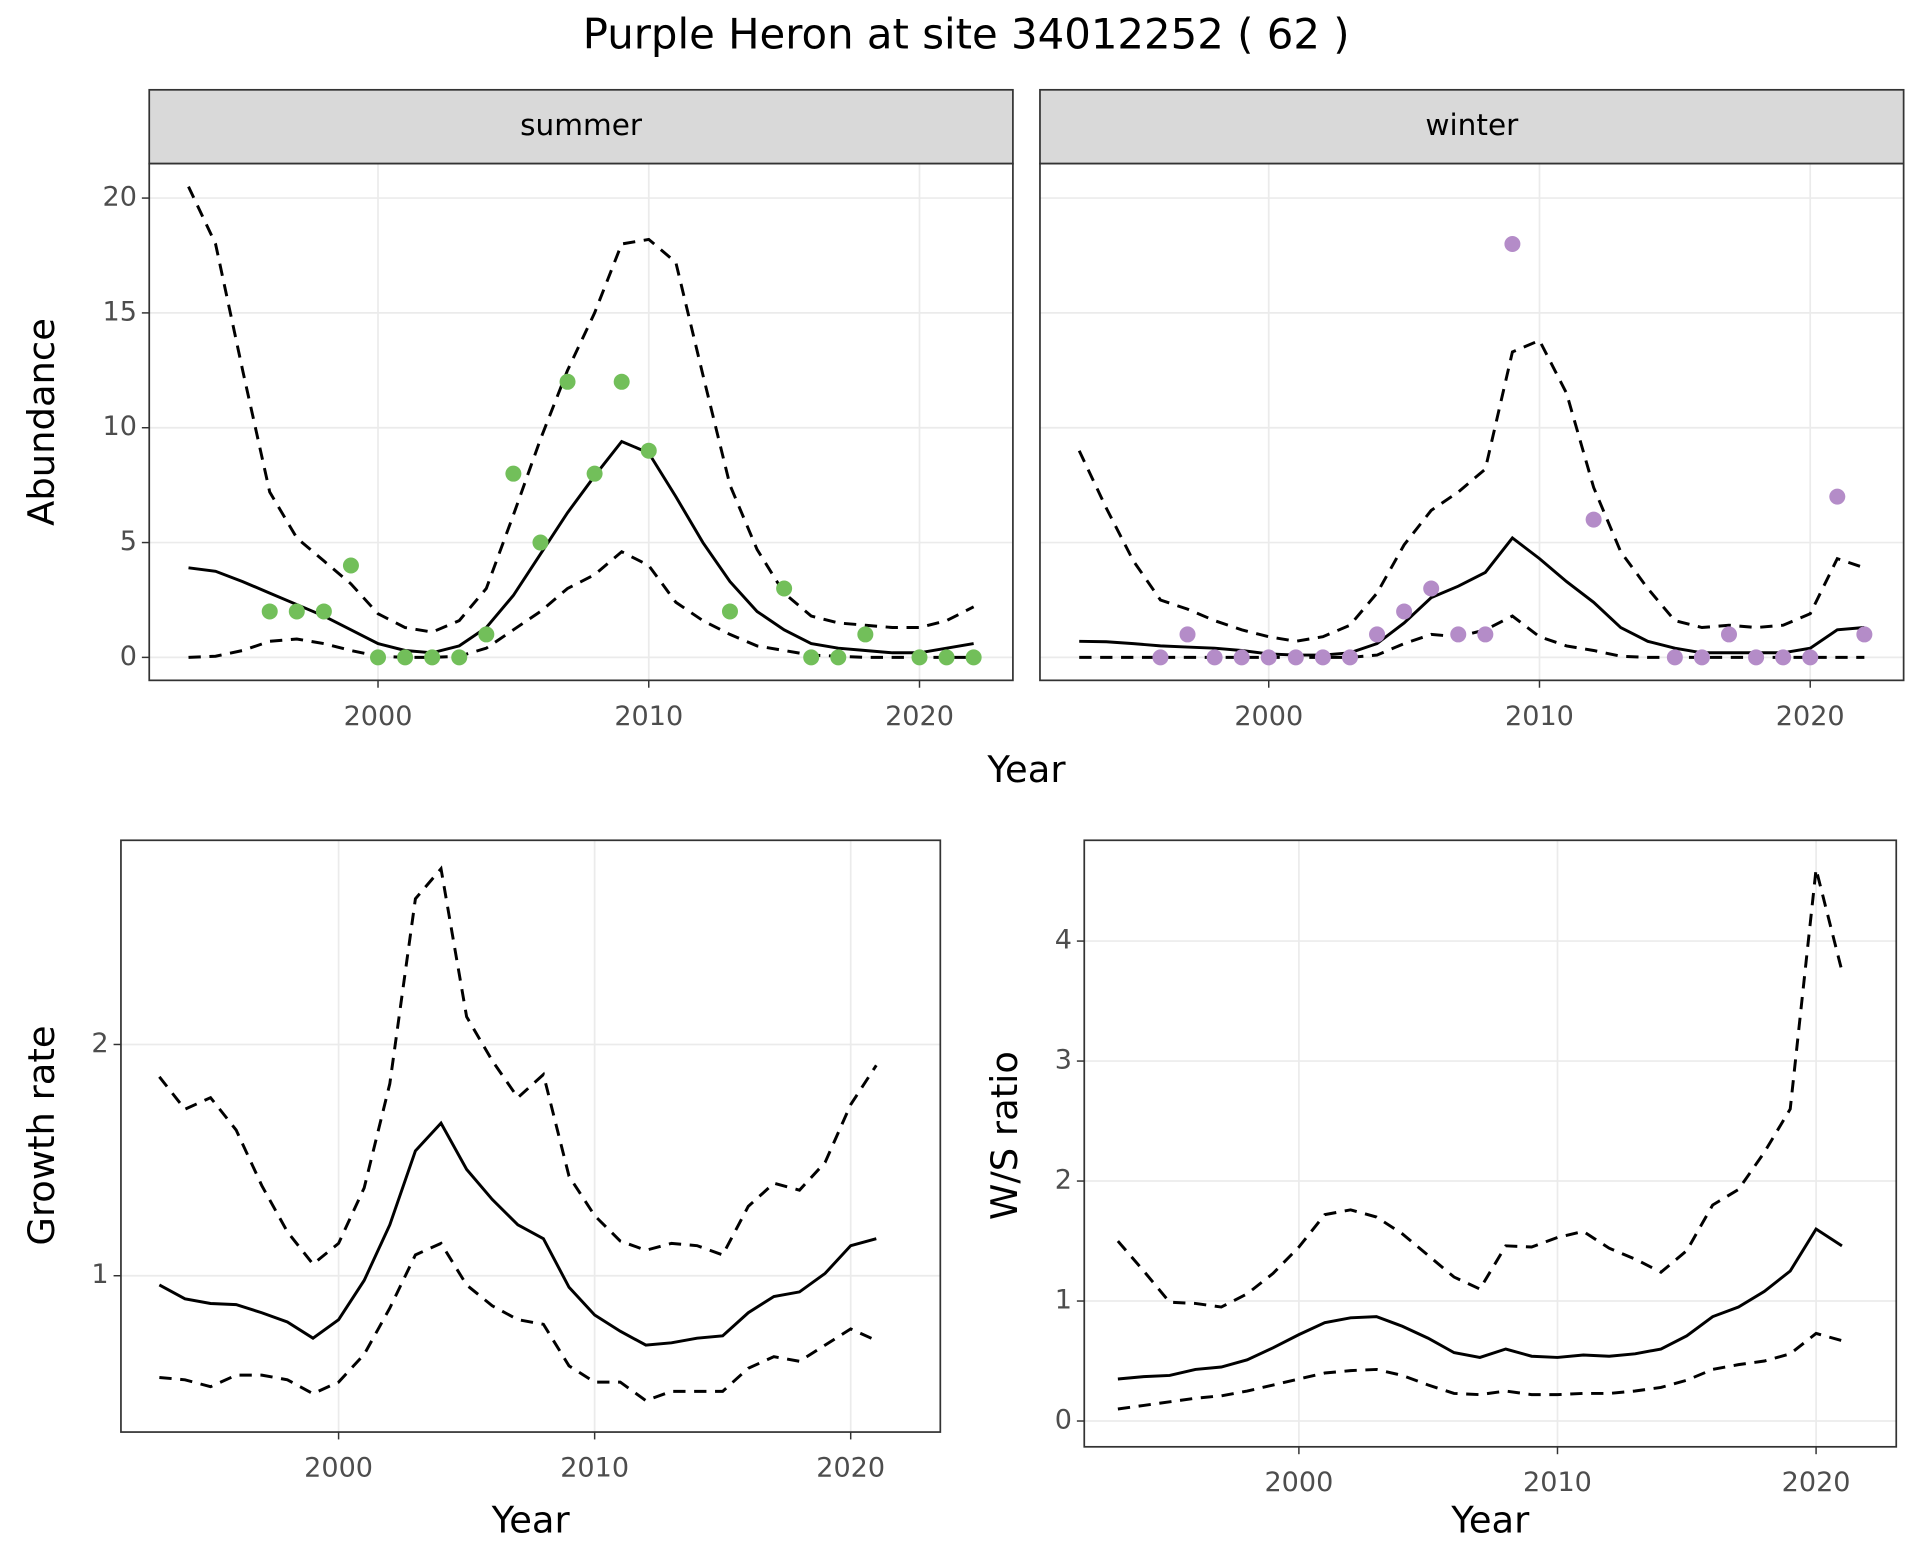 This screenshot has width=1920, height=1560. Describe the element at coordinates (120, 197) in the screenshot. I see `y-tick-label: 20` at that location.